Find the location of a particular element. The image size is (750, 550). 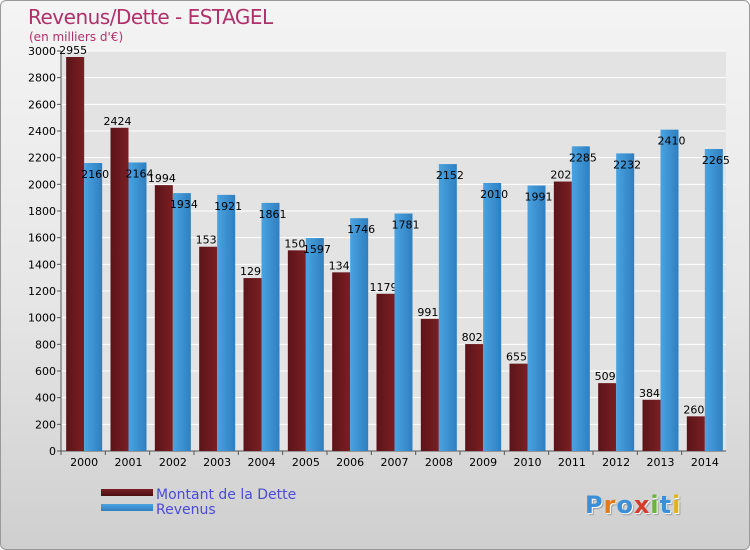

legend-swatch-revenus is located at coordinates (127, 507).